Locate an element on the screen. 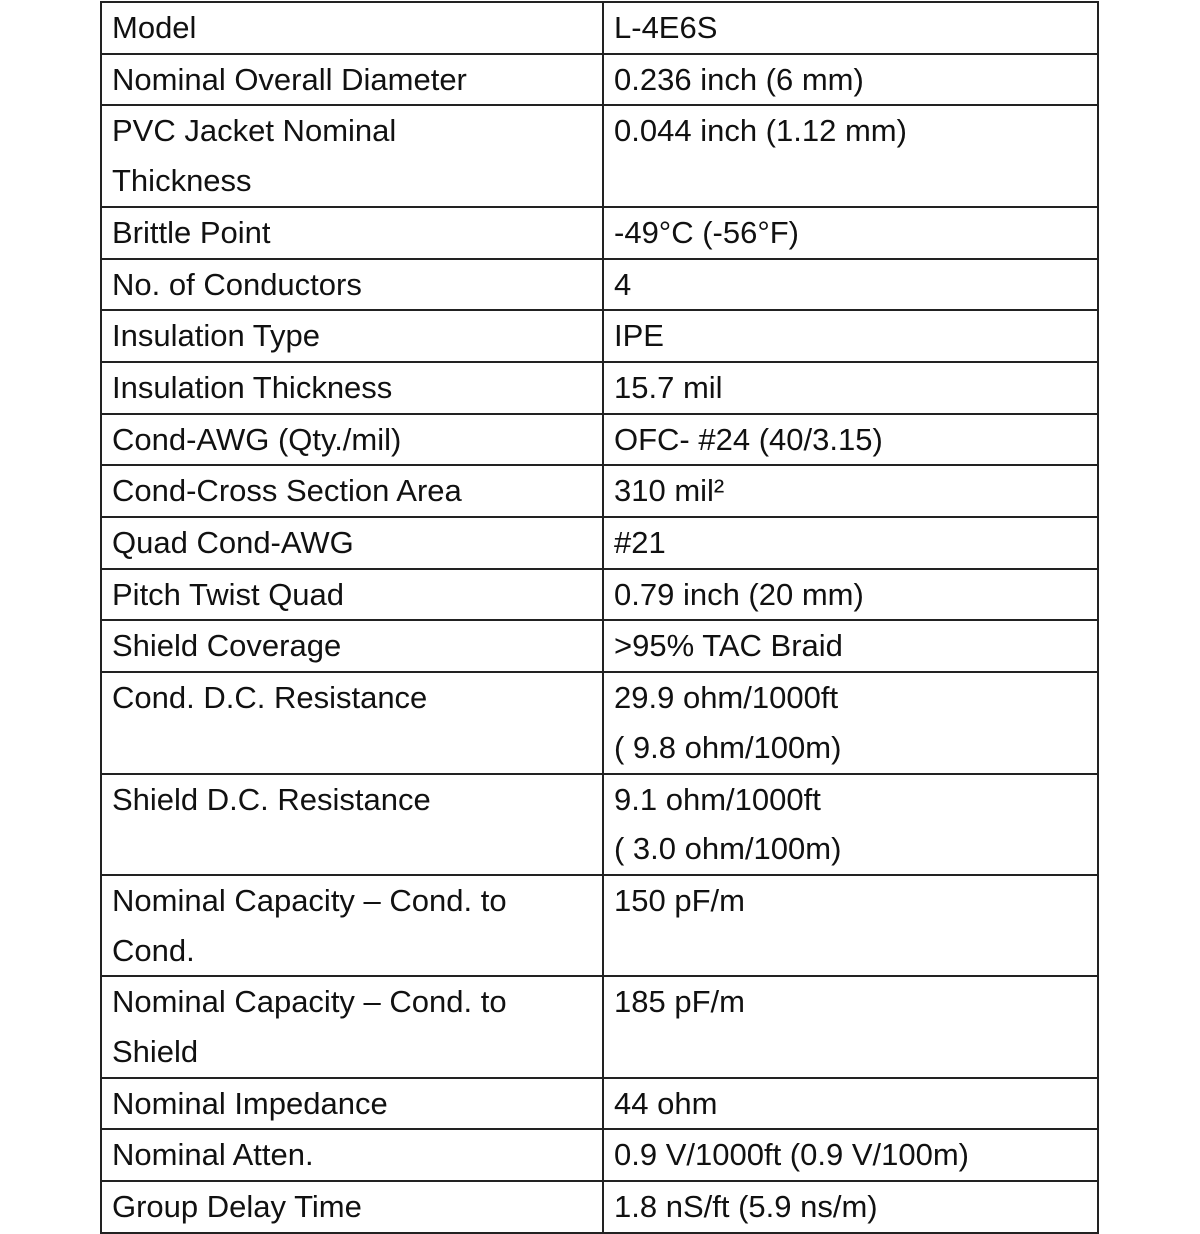 The width and height of the screenshot is (1200, 1234). cell-text: 29.9 ohm/1000ft is located at coordinates (726, 698).